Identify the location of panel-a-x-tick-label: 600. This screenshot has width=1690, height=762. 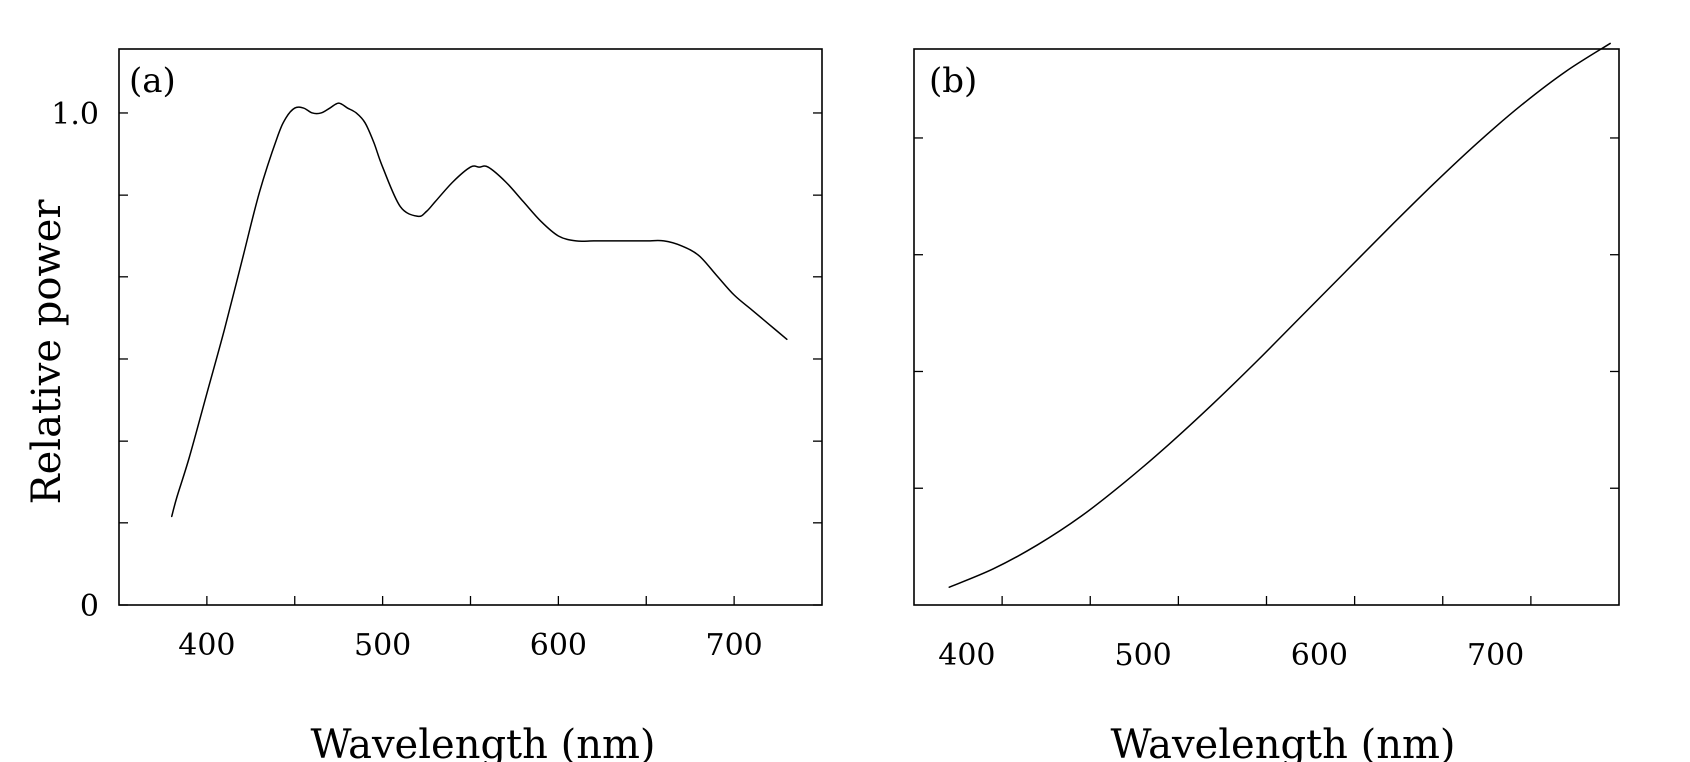
(558, 645).